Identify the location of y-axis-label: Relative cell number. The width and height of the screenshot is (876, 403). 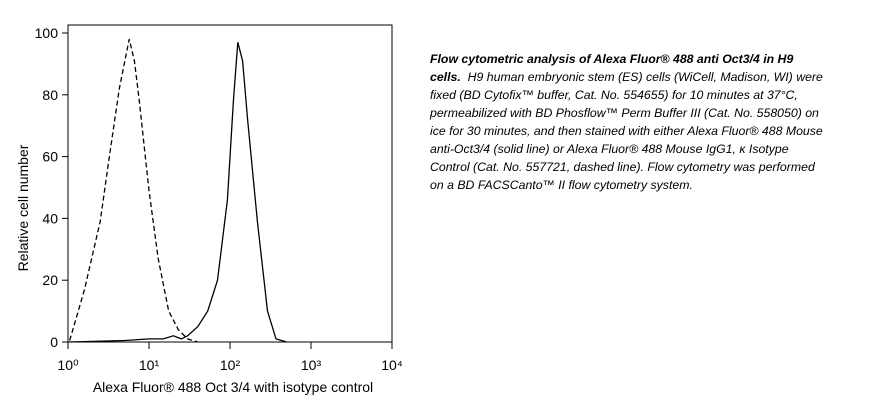
(23, 207).